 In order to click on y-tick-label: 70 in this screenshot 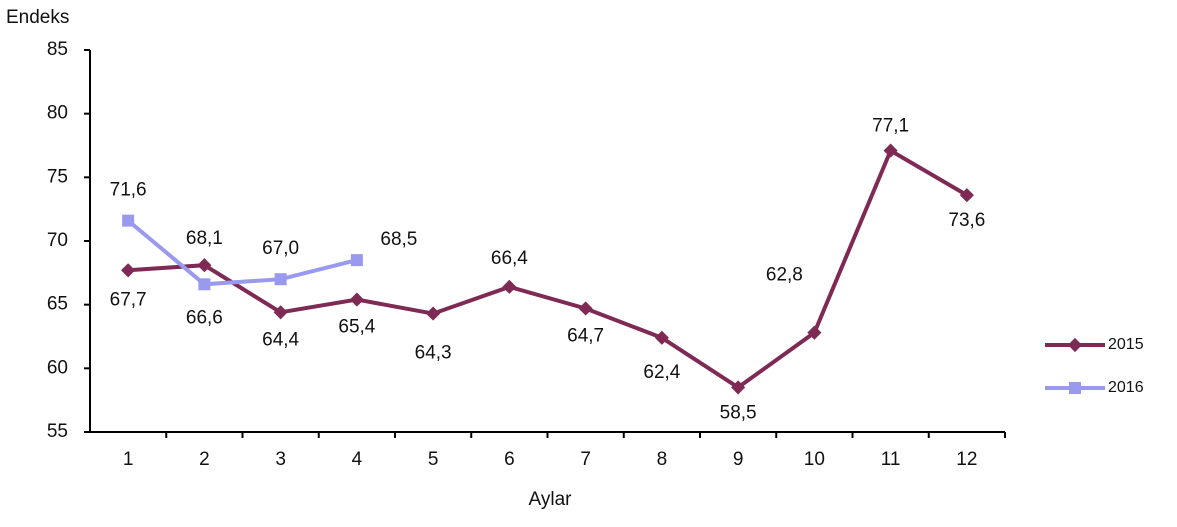, I will do `click(57, 240)`.